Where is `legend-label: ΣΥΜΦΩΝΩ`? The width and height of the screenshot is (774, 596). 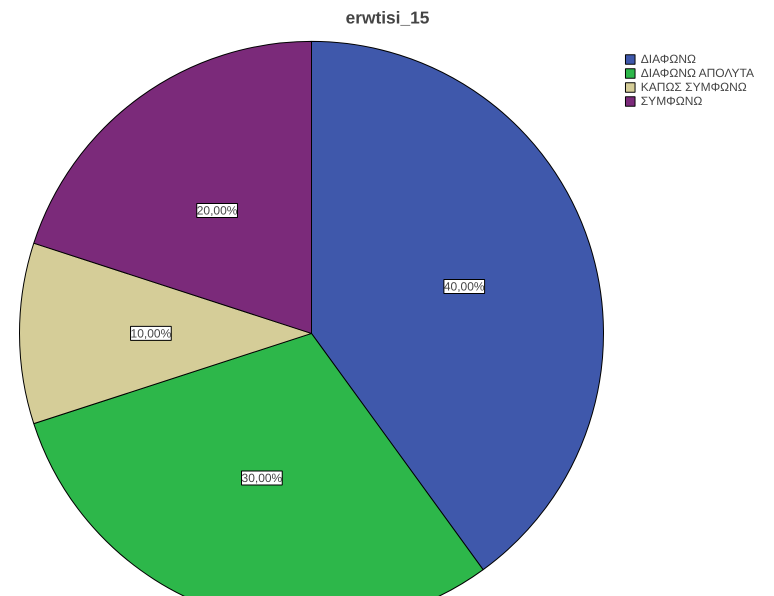
legend-label: ΣΥΜΦΩΝΩ is located at coordinates (671, 101).